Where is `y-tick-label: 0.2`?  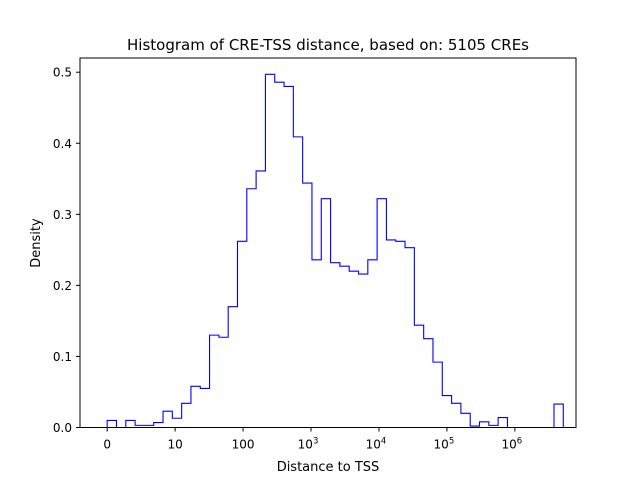 y-tick-label: 0.2 is located at coordinates (62, 286).